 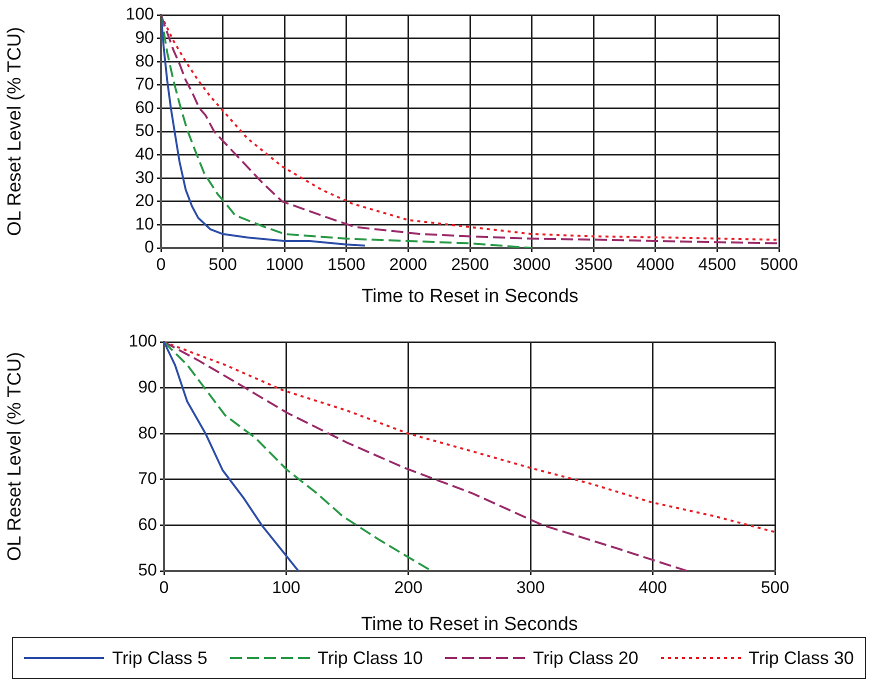 I want to click on legend-label: Trip Class 10, so click(x=370, y=658).